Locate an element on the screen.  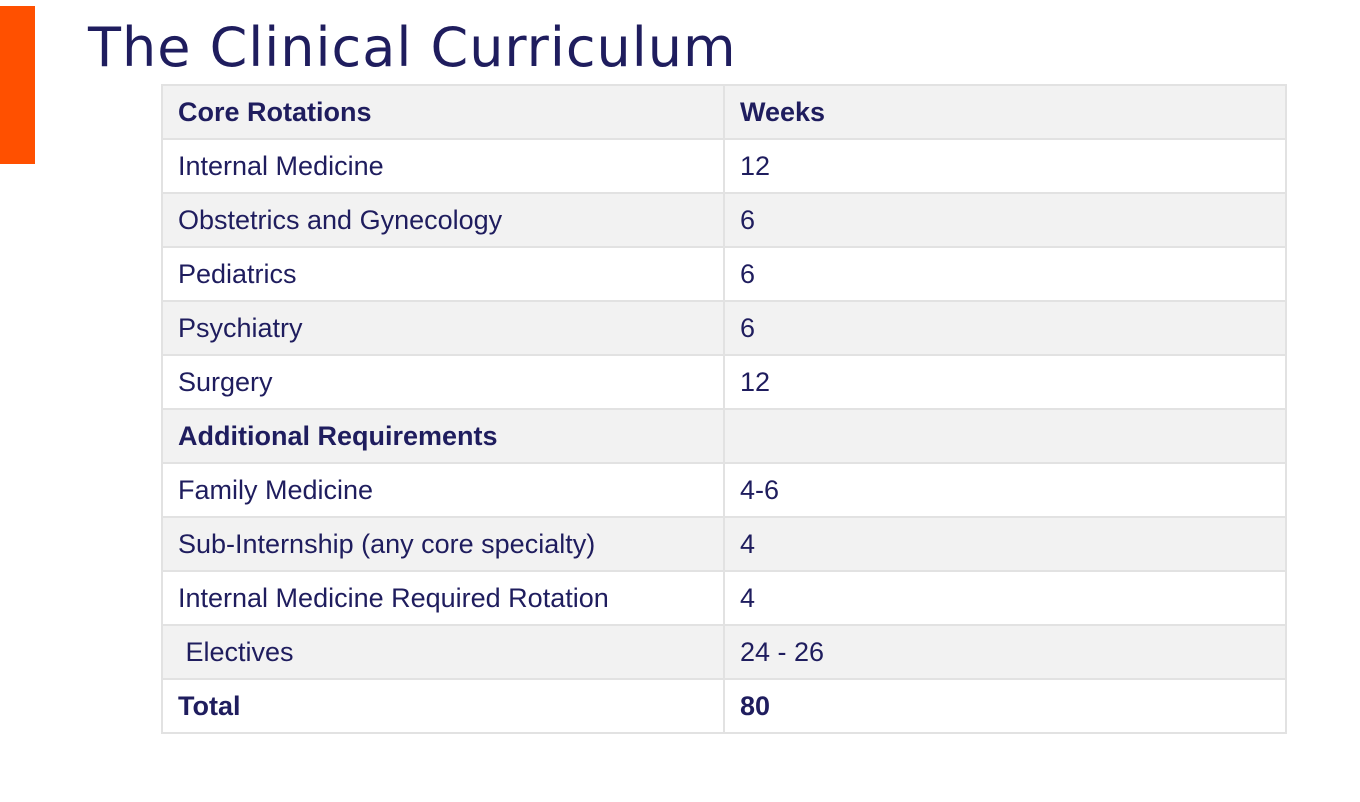
table-row: Psychiatry 6 is located at coordinates (724, 328).